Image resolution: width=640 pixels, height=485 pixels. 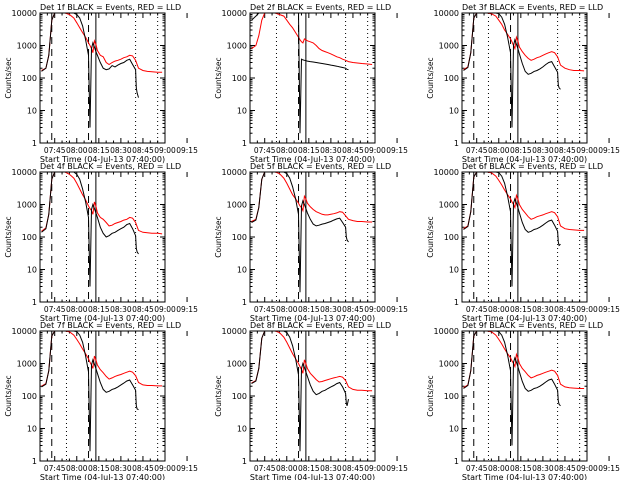 What do you see at coordinates (320, 325) in the screenshot?
I see `chart-title: Det 8f BLACK = Events, RED = LLD` at bounding box center [320, 325].